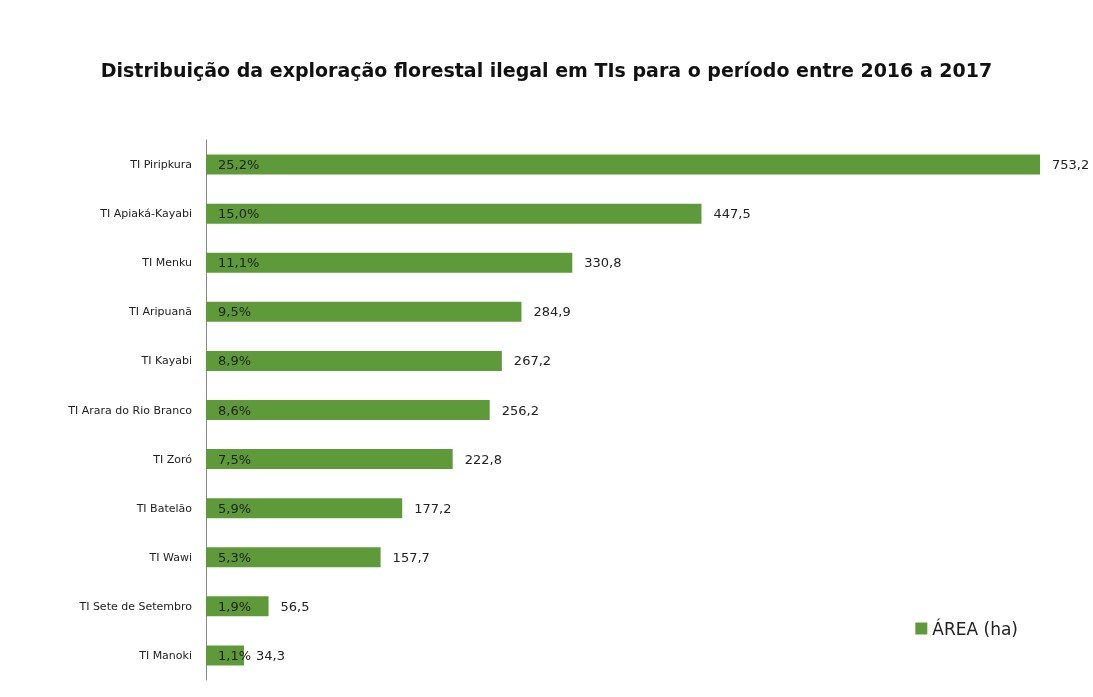  What do you see at coordinates (165, 655) in the screenshot?
I see `y-tick-label: TI Manoki` at bounding box center [165, 655].